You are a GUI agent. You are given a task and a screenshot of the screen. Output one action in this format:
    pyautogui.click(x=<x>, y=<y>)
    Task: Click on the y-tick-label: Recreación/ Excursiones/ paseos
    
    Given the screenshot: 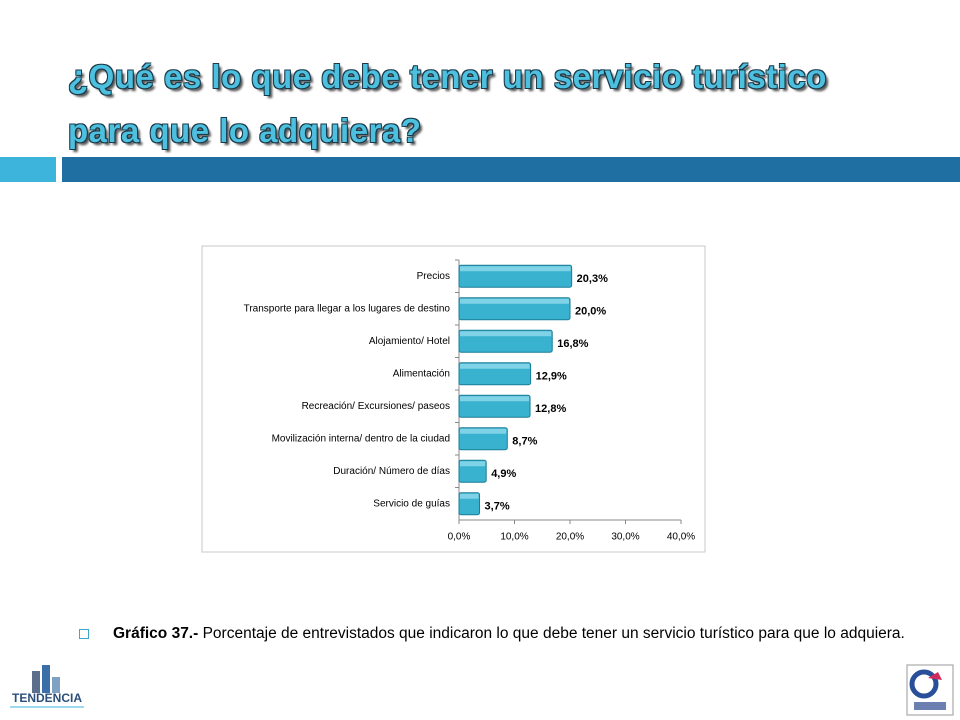 What is the action you would take?
    pyautogui.click(x=376, y=406)
    